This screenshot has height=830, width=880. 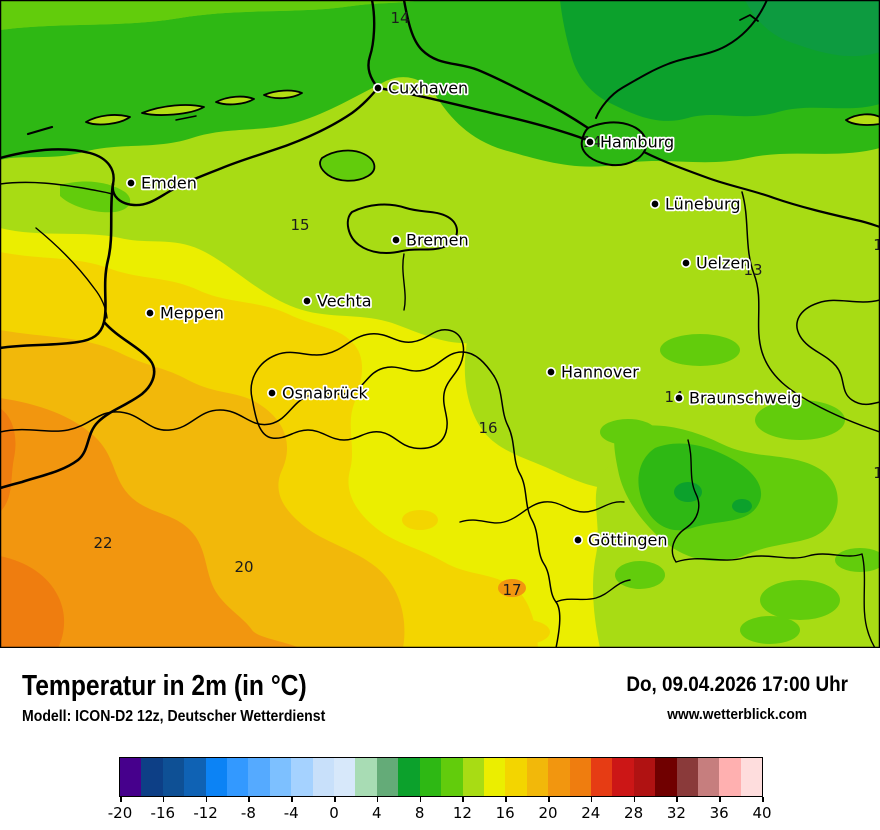 What do you see at coordinates (421, 88) in the screenshot?
I see `city-marker: Cuxhaven` at bounding box center [421, 88].